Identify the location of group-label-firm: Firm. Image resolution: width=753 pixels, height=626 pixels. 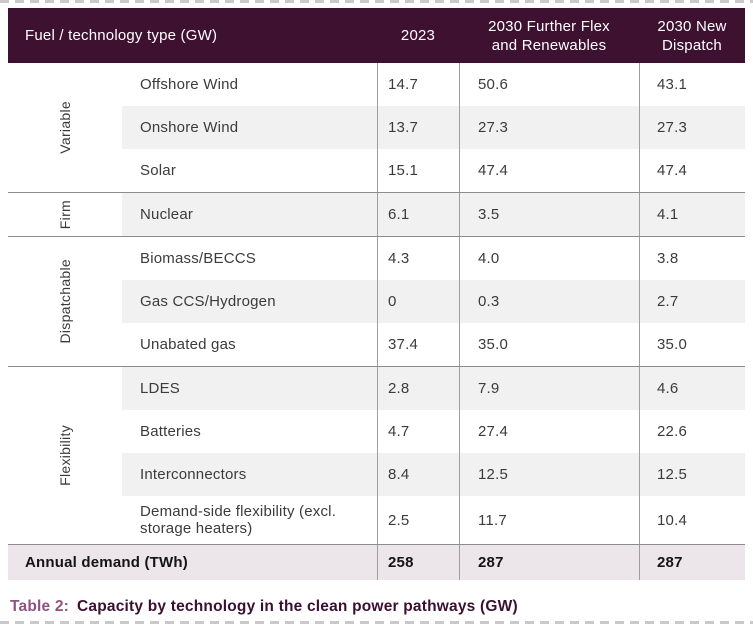
(65, 214).